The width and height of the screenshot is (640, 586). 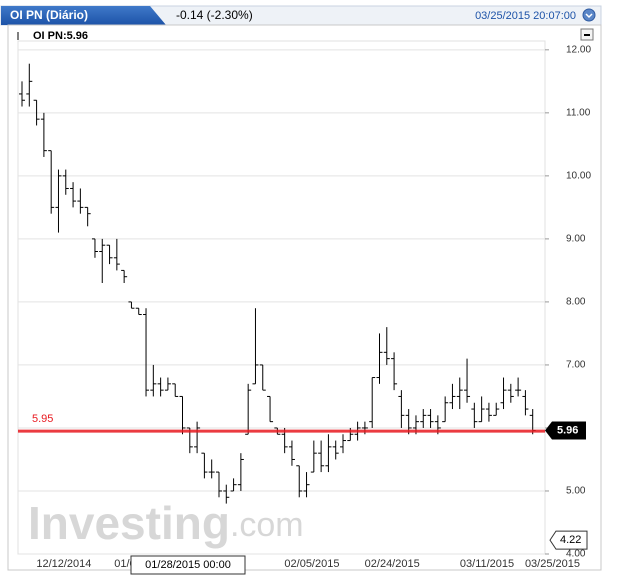 I want to click on low-marker-label: 4.22, so click(x=570, y=540).